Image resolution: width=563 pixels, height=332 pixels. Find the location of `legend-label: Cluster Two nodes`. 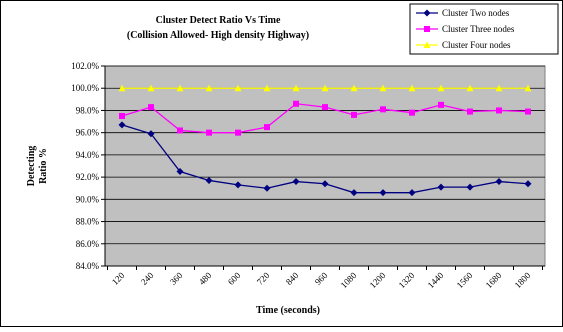

legend-label: Cluster Two nodes is located at coordinates (476, 13).